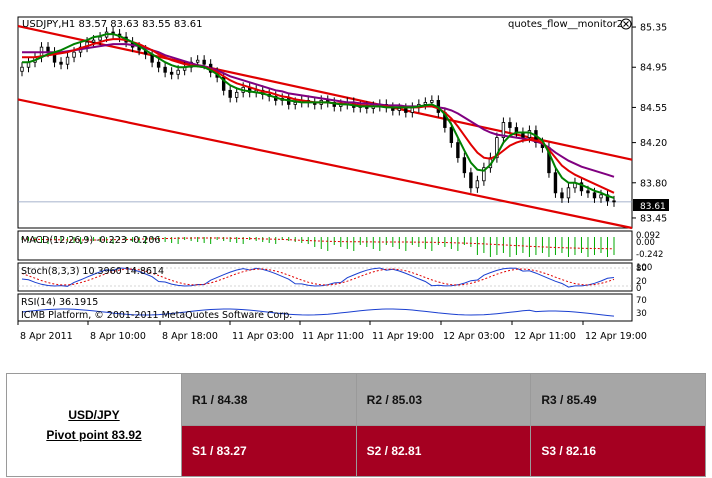 This screenshot has height=478, width=712. Describe the element at coordinates (618, 451) in the screenshot. I see `support-s3: S3 / 82.16` at that location.